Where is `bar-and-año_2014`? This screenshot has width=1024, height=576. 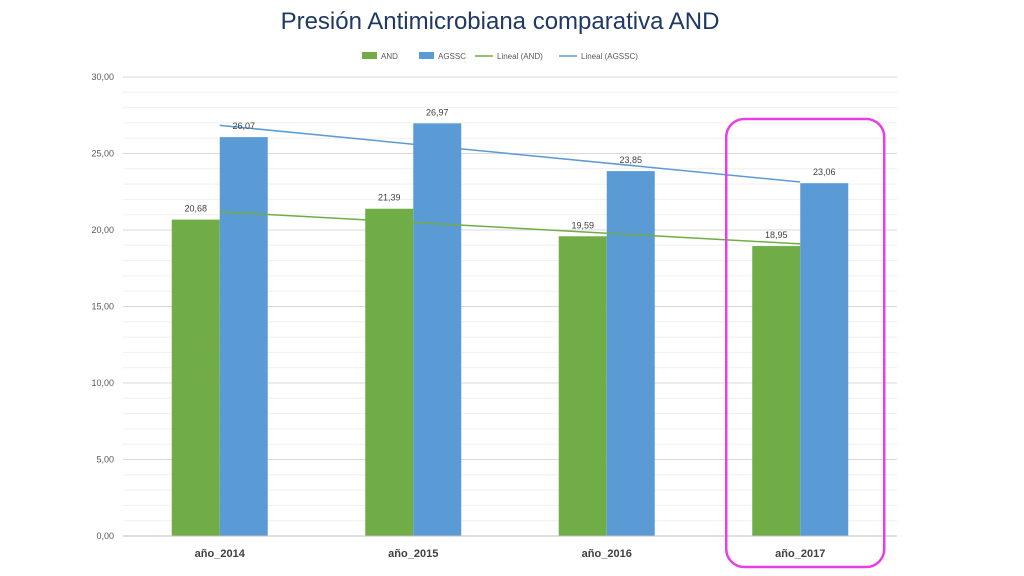
bar-and-año_2014 is located at coordinates (195, 377).